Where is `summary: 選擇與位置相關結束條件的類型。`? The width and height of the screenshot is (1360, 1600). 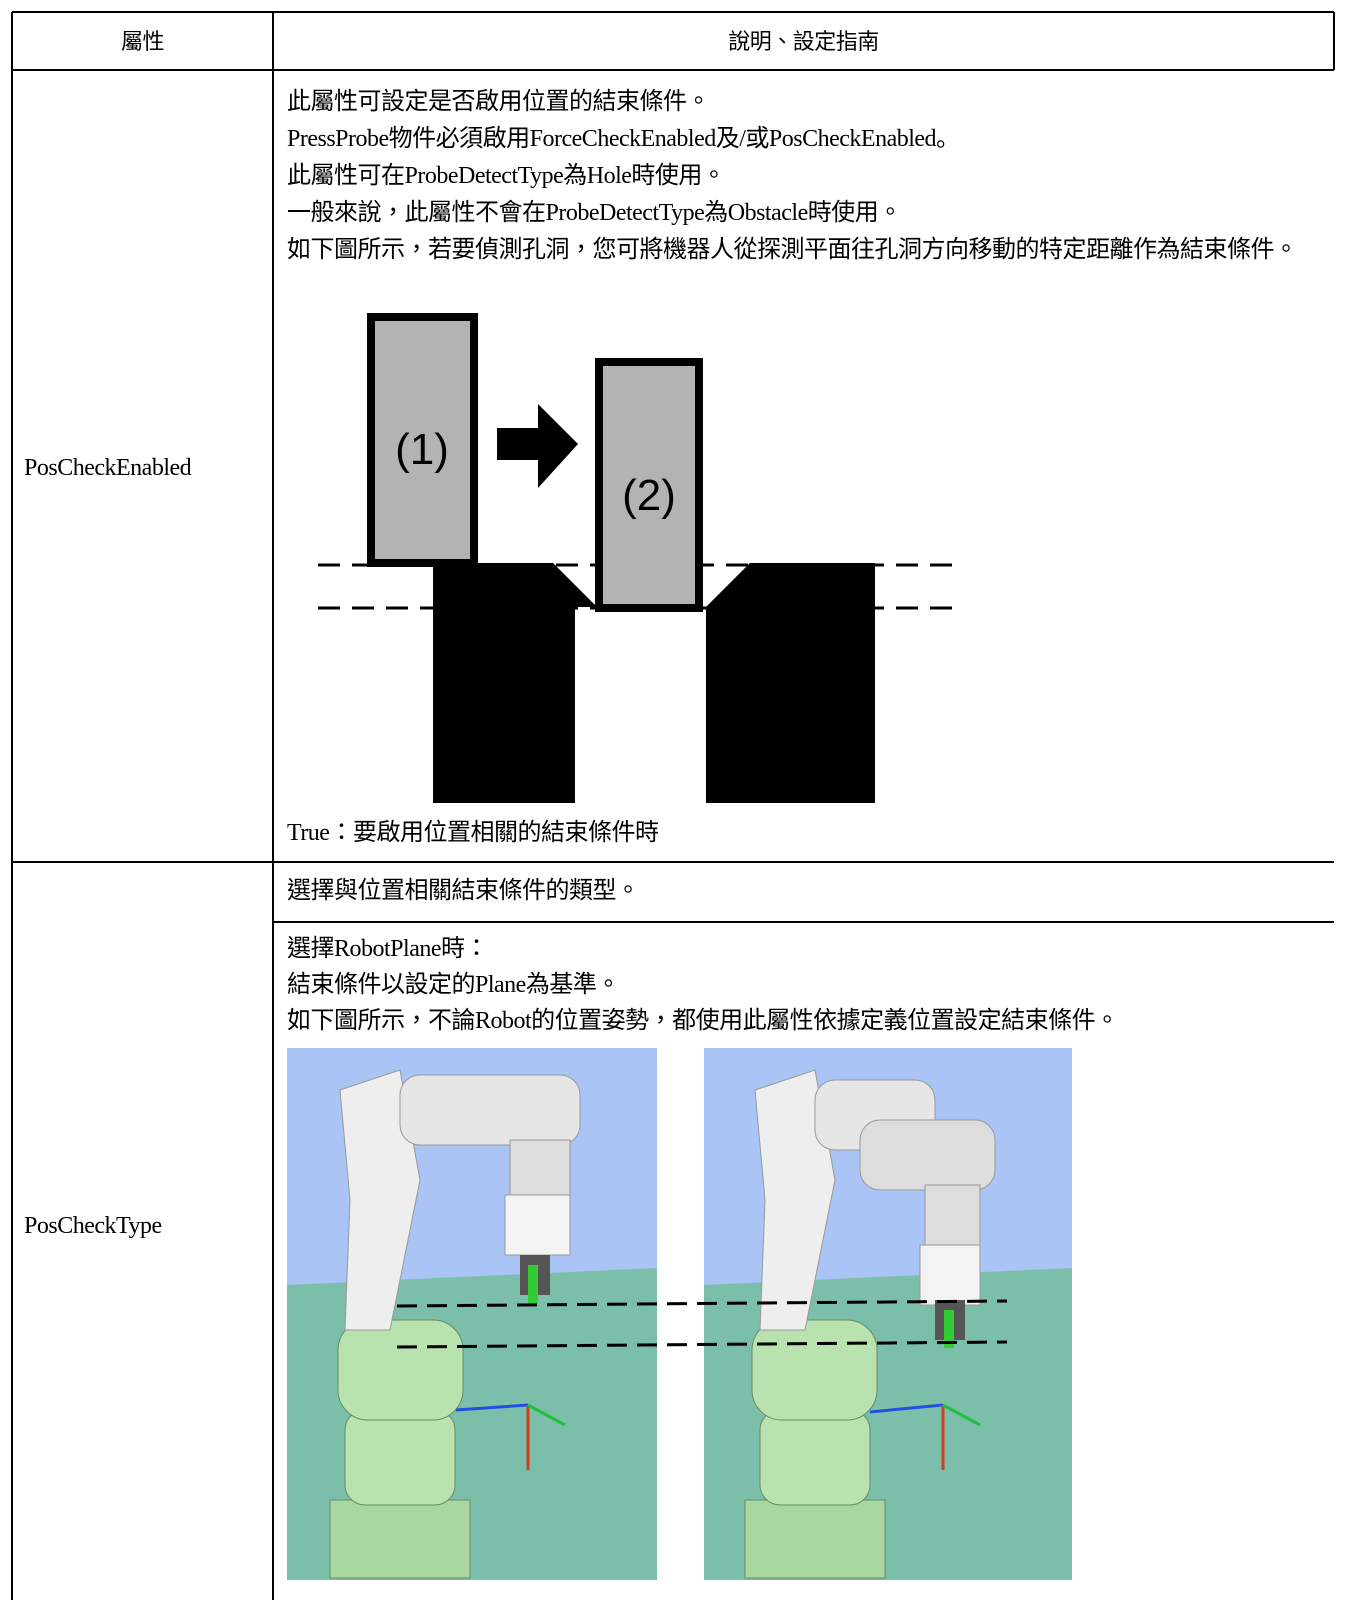
summary: 選擇與位置相關結束條件的類型。 is located at coordinates (463, 891).